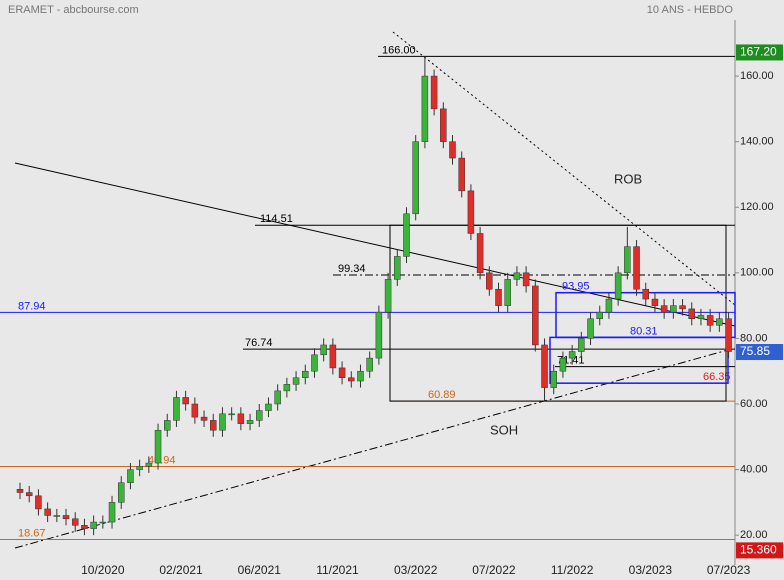 Image resolution: width=784 pixels, height=580 pixels. What do you see at coordinates (494, 570) in the screenshot?
I see `x-tick-label: 07/2022` at bounding box center [494, 570].